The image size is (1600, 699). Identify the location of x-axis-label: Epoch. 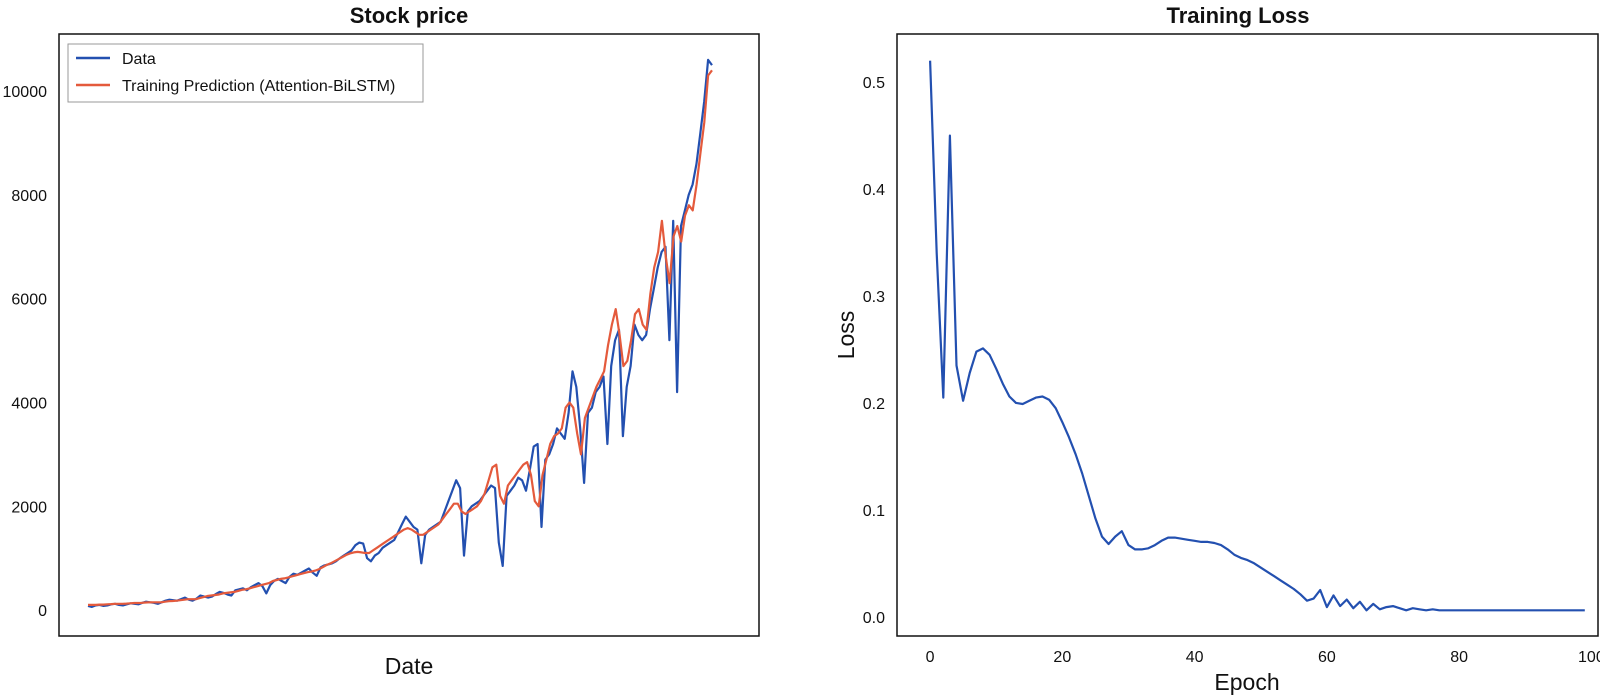
(1246, 682).